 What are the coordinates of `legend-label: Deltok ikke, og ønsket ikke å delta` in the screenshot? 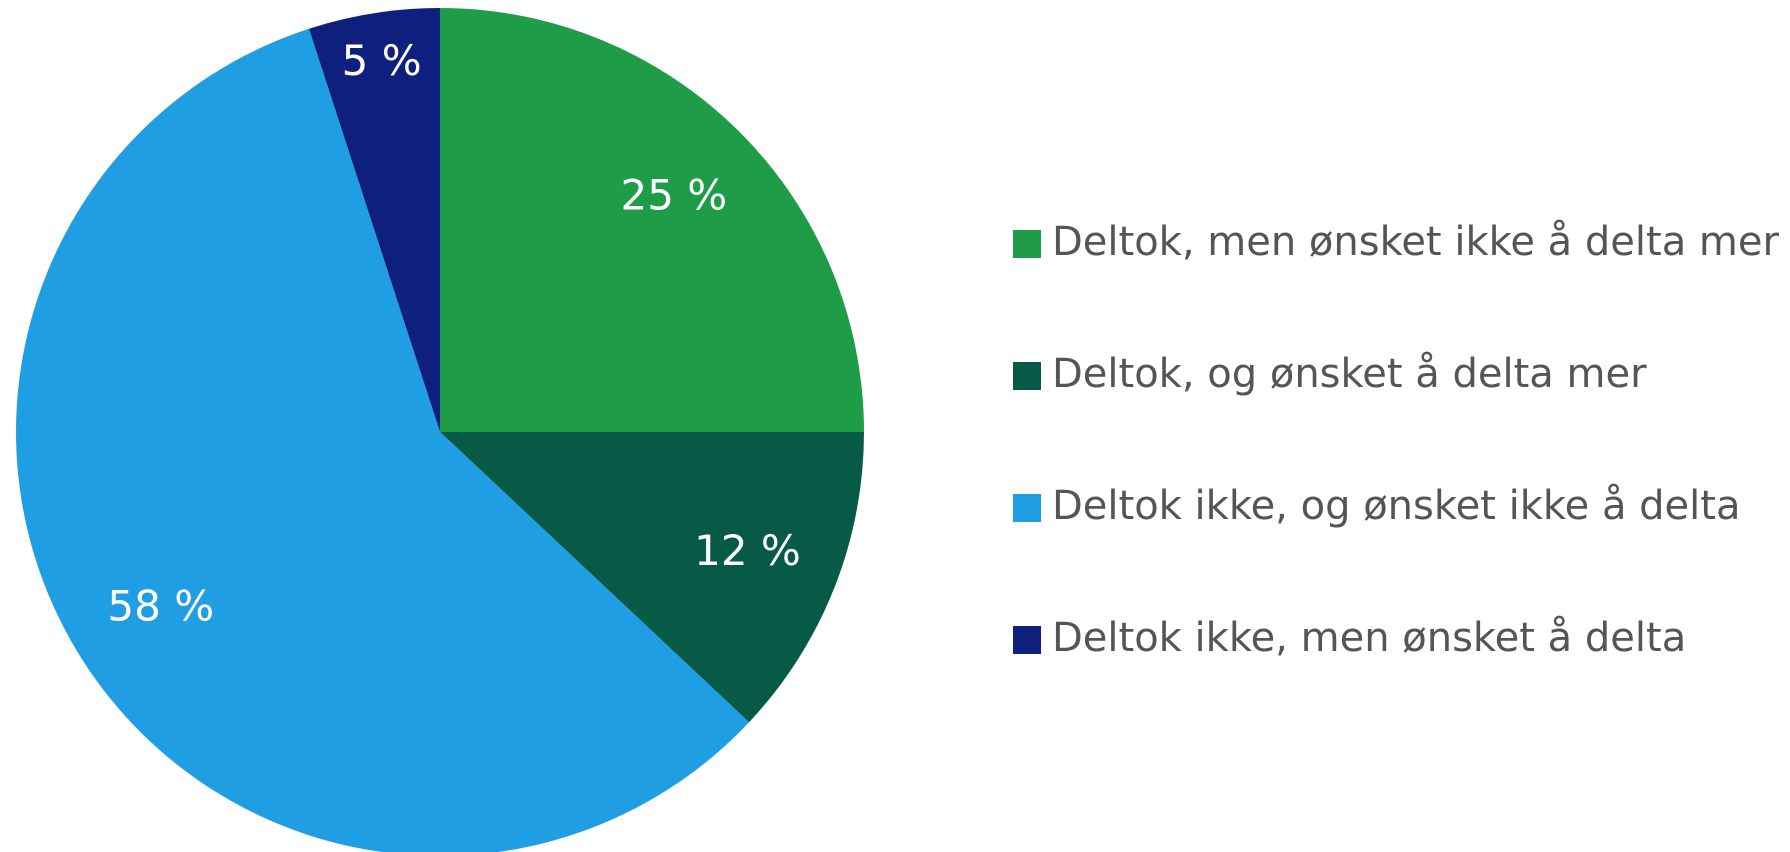 It's located at (1396, 506).